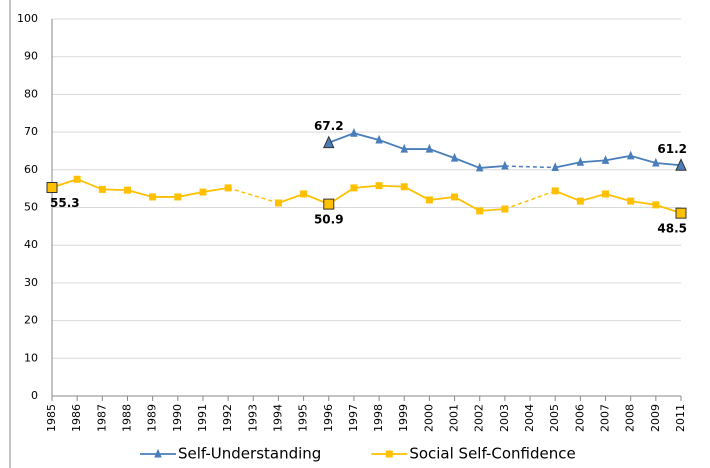 Image resolution: width=710 pixels, height=468 pixels. What do you see at coordinates (328, 418) in the screenshot?
I see `x-tick-label: 1996` at bounding box center [328, 418].